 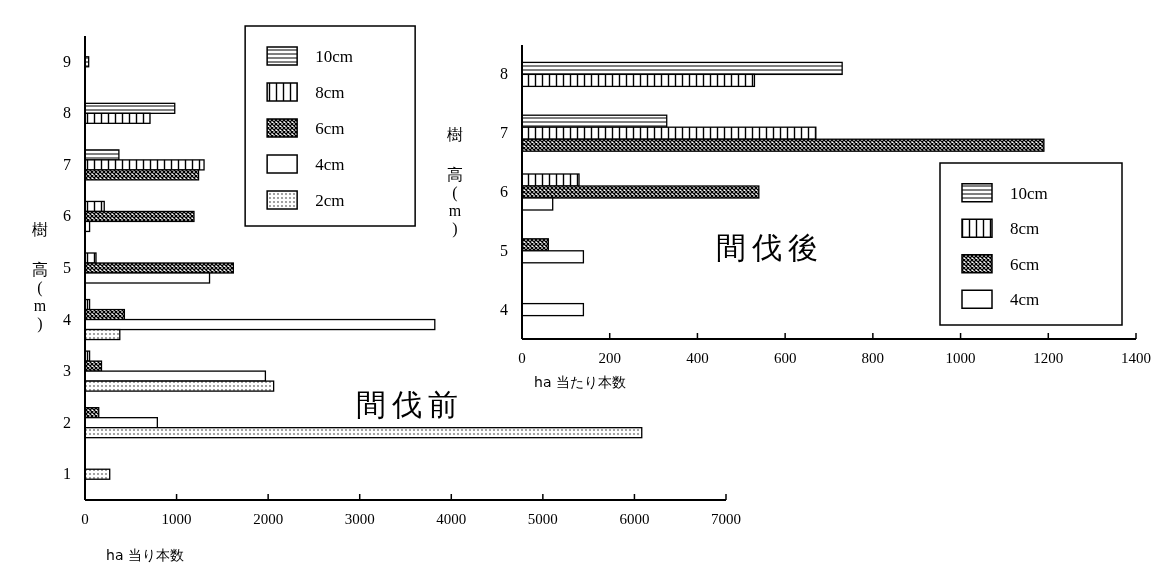 I want to click on y-tick-label: 2, so click(x=67, y=422).